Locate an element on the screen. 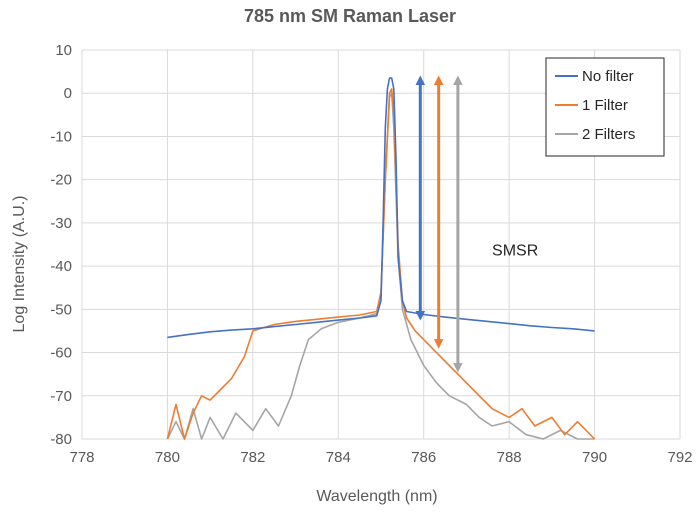  y-tick-label: -80 is located at coordinates (61, 439).